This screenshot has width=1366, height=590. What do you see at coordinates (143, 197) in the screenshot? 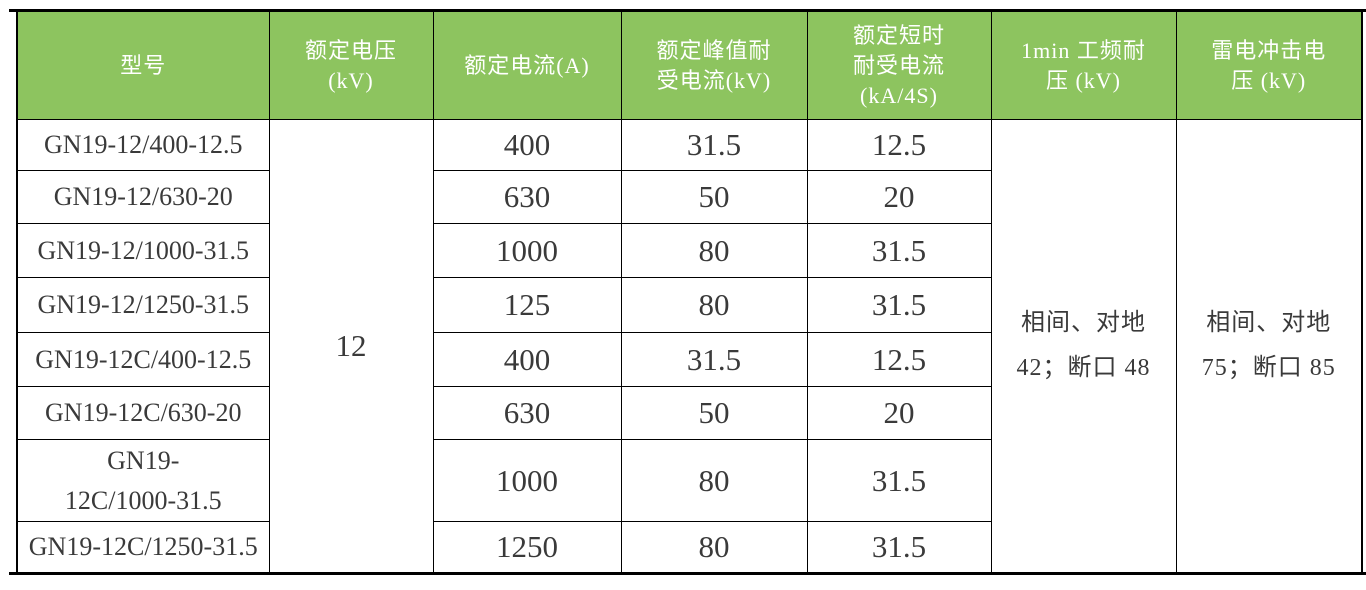
I see `model-cell: GN19-12/630-20` at bounding box center [143, 197].